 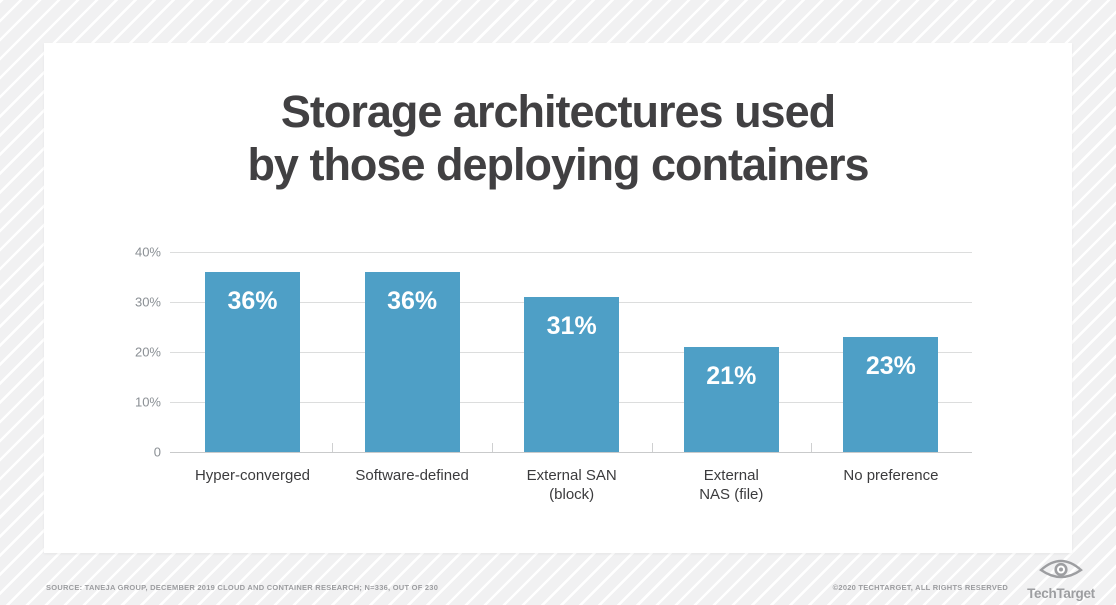 What do you see at coordinates (252, 475) in the screenshot?
I see `x-axis-category-label: Hyper-converged` at bounding box center [252, 475].